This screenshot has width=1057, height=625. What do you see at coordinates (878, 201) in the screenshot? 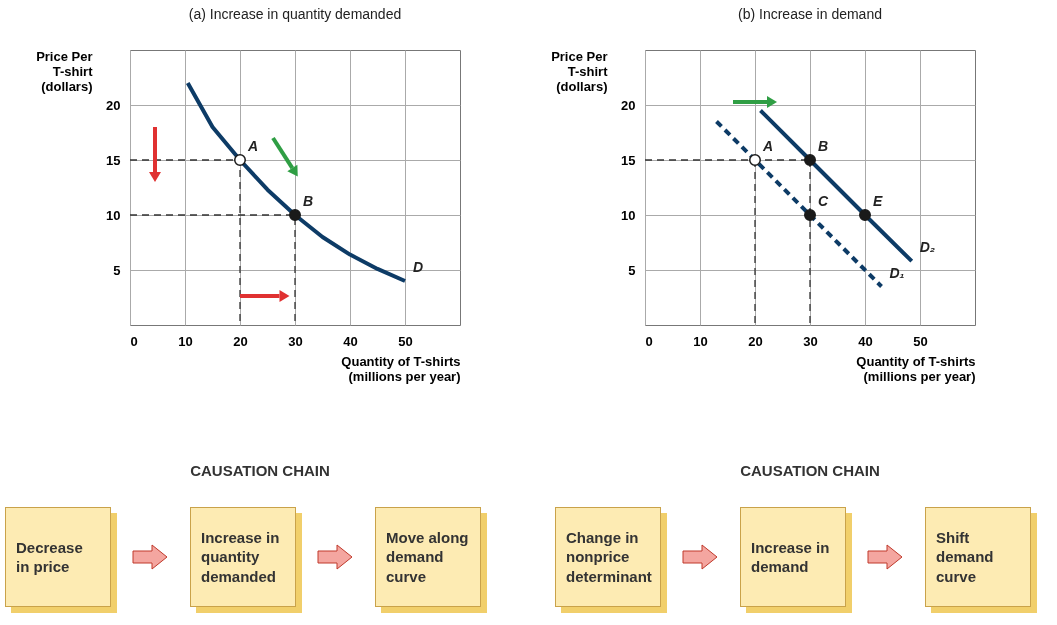
I see `annotation: E` at bounding box center [878, 201].